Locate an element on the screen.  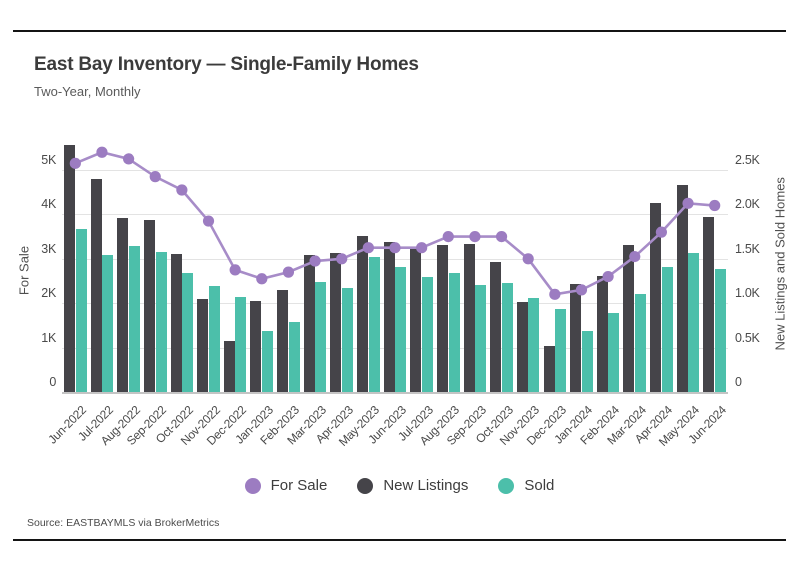
chart-legend: For Sale New Listings Sold is located at coordinates (399, 485).